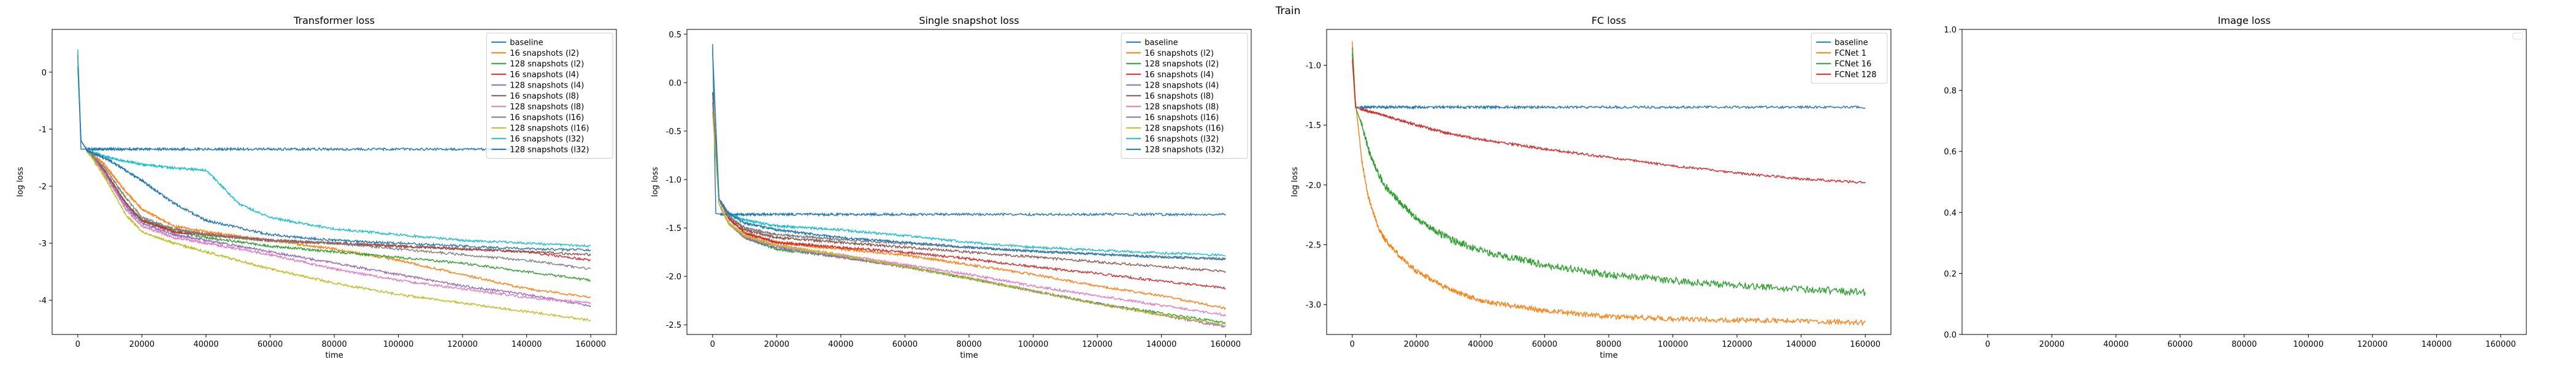 Image resolution: width=2576 pixels, height=370 pixels. Describe the element at coordinates (1850, 53) in the screenshot. I see `legend-label: FCNet 1` at that location.